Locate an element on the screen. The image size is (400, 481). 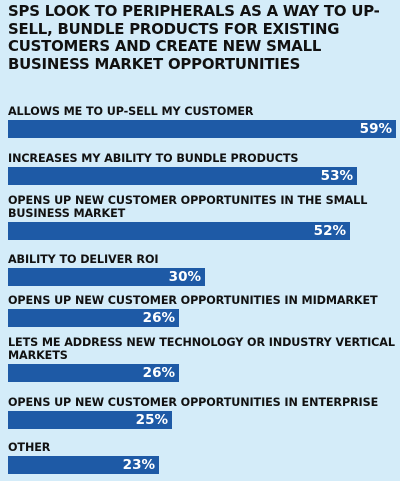
bar-value-label: 23% is located at coordinates (138, 465).